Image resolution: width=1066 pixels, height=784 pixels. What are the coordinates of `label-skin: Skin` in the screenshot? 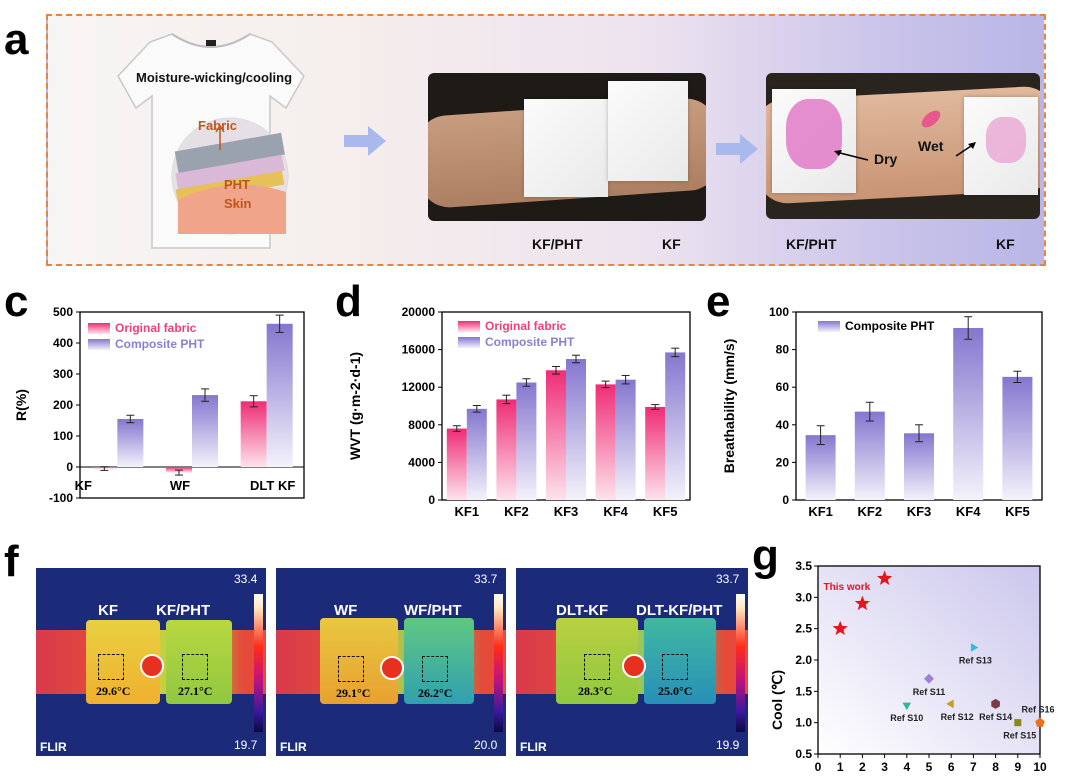 It's located at (238, 203).